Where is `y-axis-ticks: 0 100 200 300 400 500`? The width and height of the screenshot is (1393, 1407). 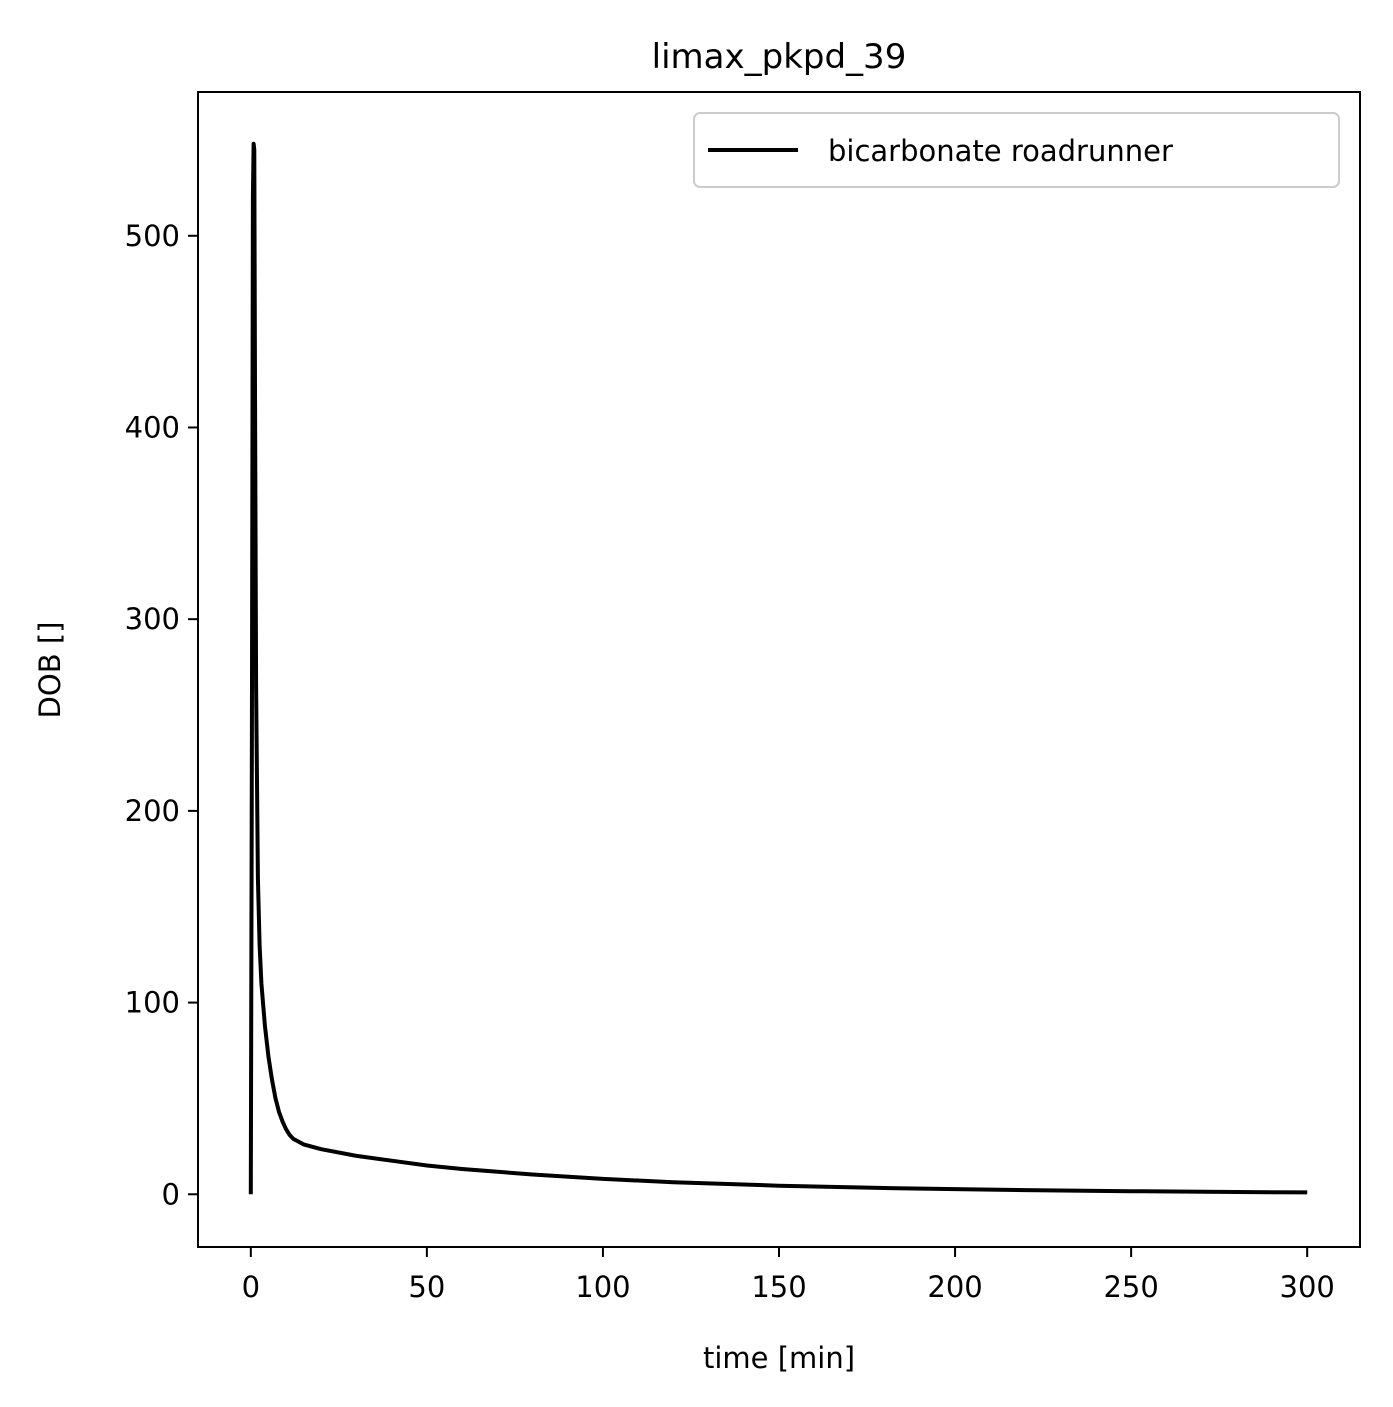
y-axis-ticks: 0 100 200 300 400 500 is located at coordinates (161, 715).